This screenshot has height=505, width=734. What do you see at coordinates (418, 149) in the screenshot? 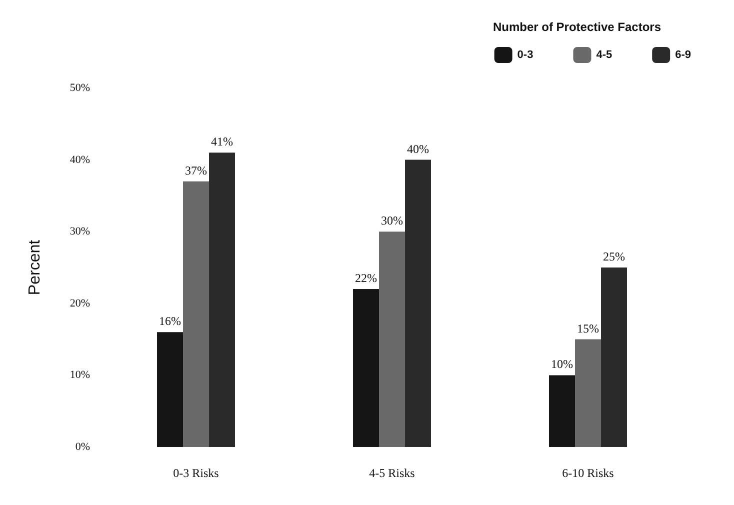
I see `data-label: 40%` at bounding box center [418, 149].